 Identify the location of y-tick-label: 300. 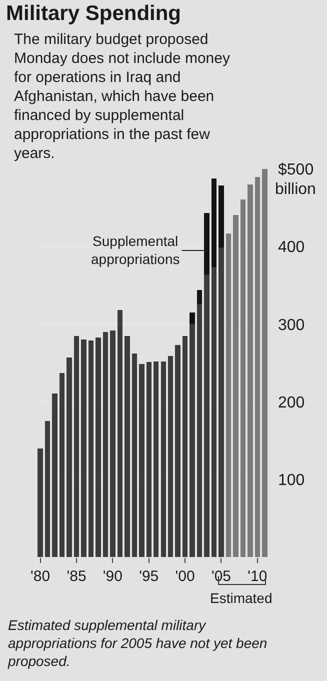
(291, 325).